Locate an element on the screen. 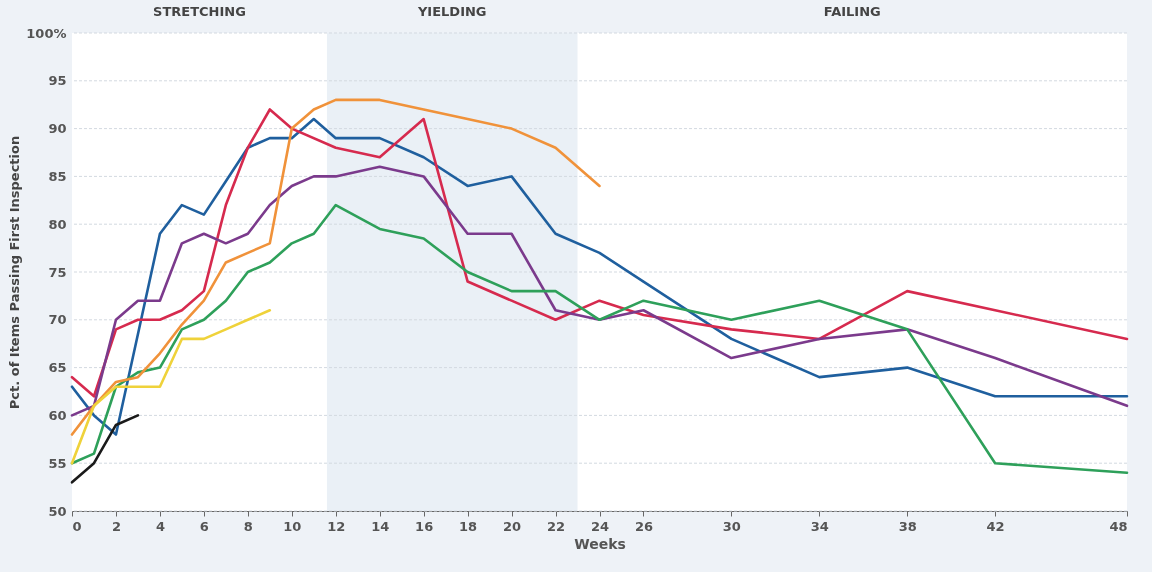 The image size is (1152, 572). text: FAILING is located at coordinates (852, 11).